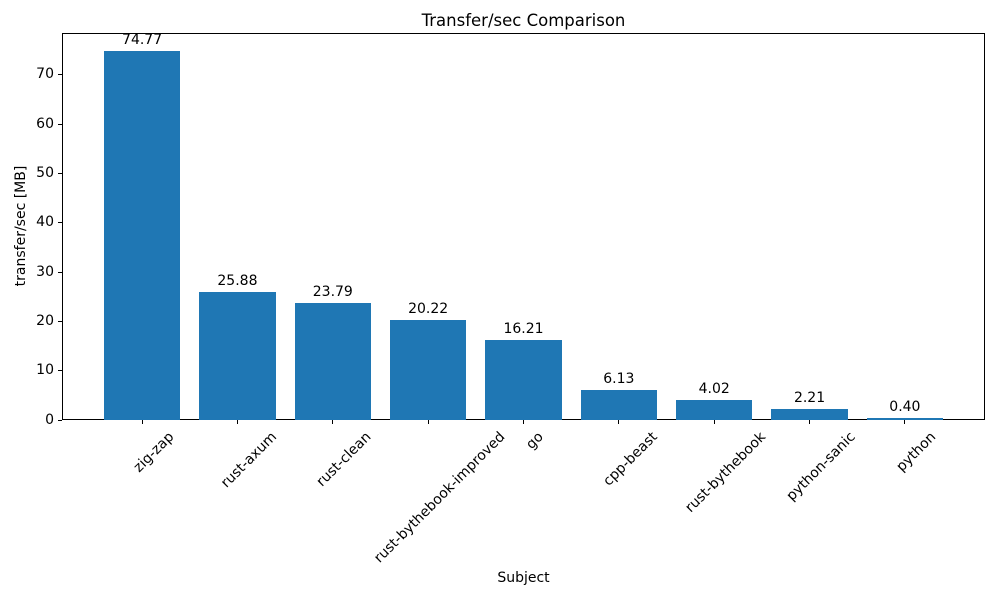 The image size is (1000, 600). What do you see at coordinates (45, 271) in the screenshot?
I see `y-tick-label: 30` at bounding box center [45, 271].